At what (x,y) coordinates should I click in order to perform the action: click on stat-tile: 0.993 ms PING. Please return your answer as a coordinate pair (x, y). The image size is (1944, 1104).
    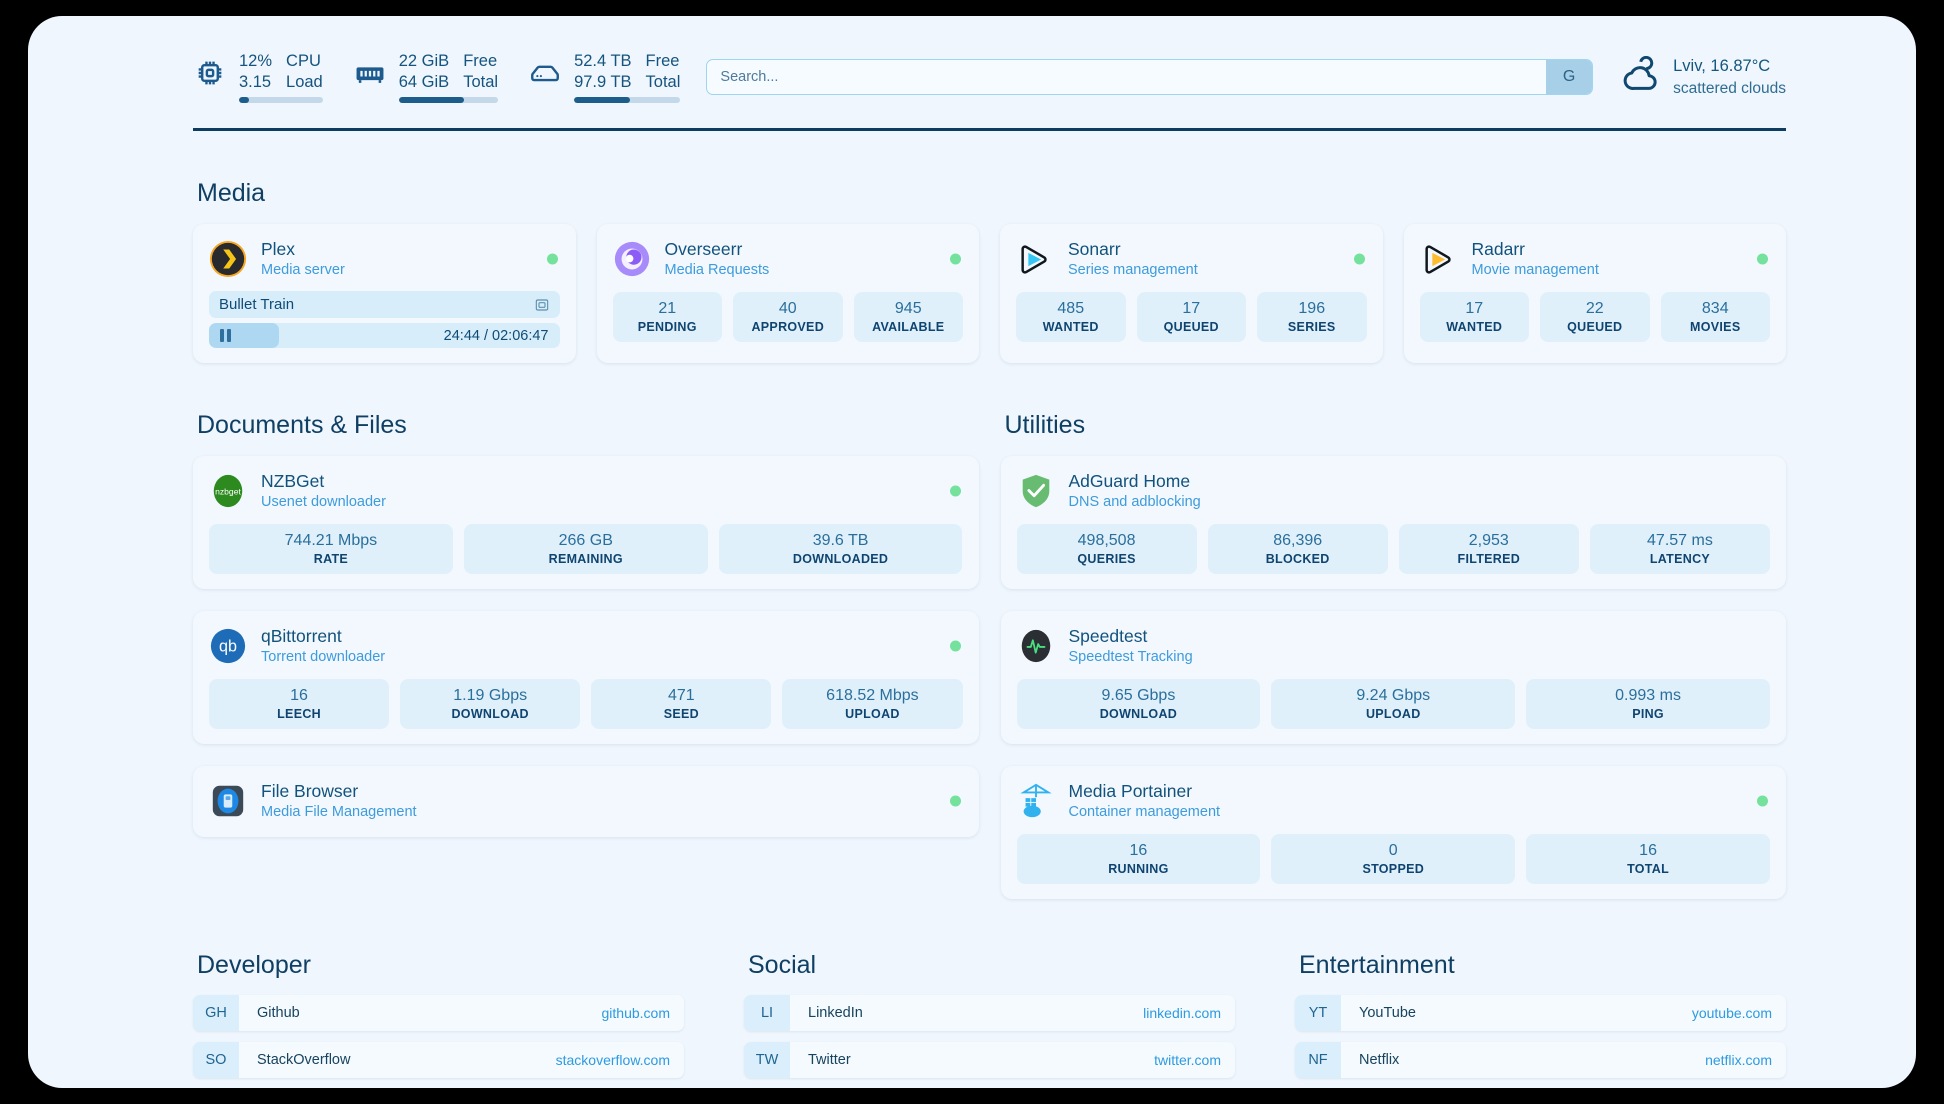
    Looking at the image, I should click on (1648, 704).